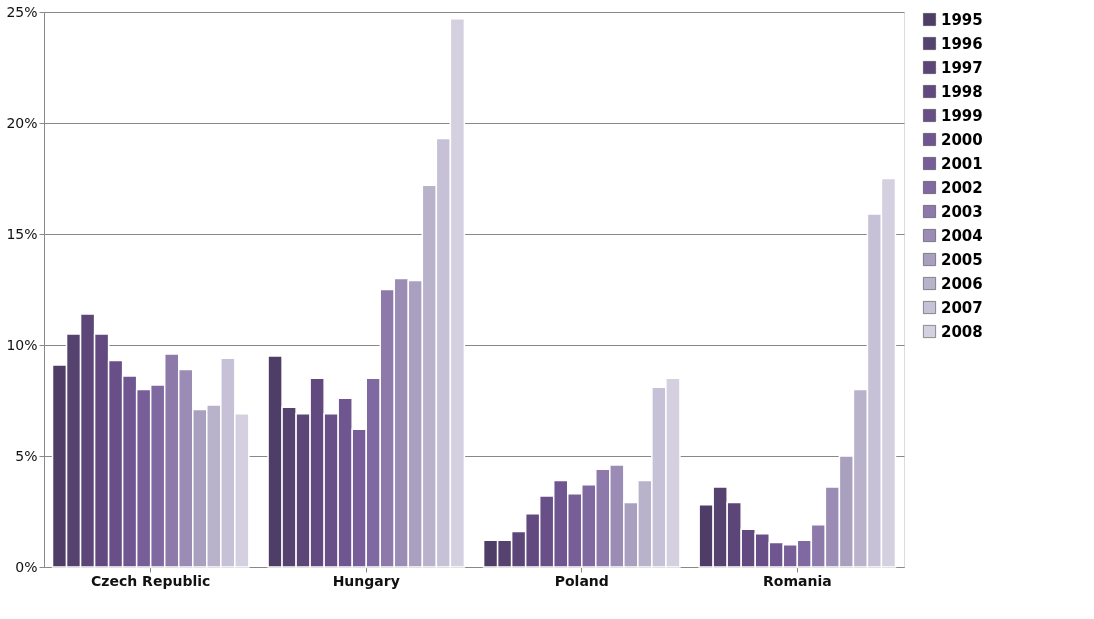 Image resolution: width=1094 pixels, height=619 pixels. What do you see at coordinates (962, 139) in the screenshot?
I see `legend-label: 2000` at bounding box center [962, 139].